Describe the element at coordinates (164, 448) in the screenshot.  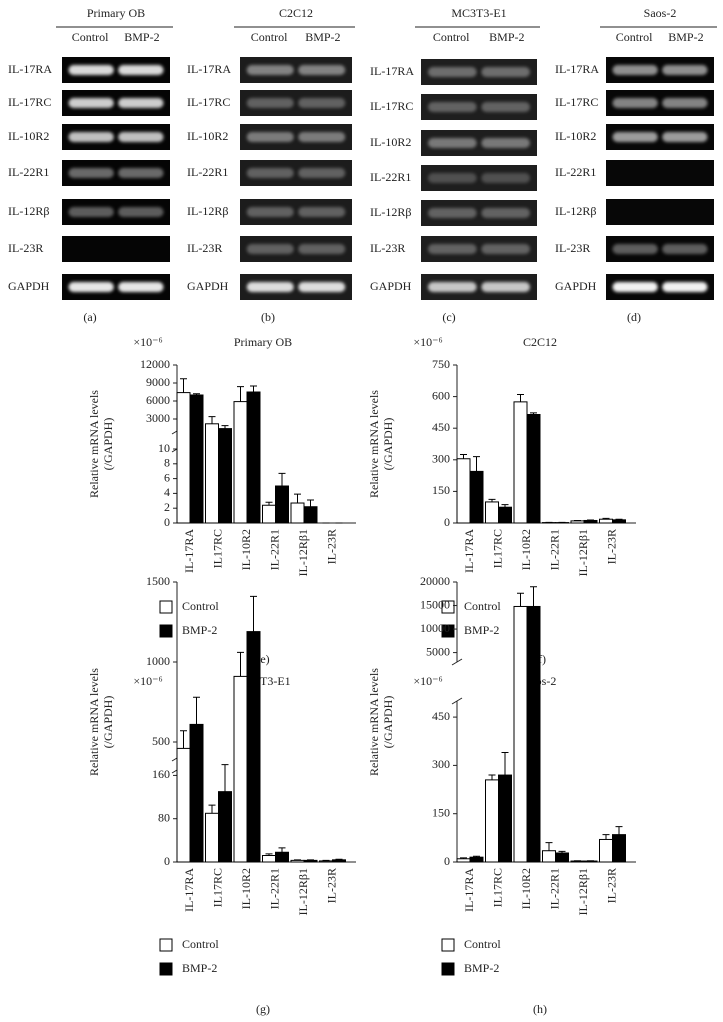
I see `y-tick-label: 10` at that location.